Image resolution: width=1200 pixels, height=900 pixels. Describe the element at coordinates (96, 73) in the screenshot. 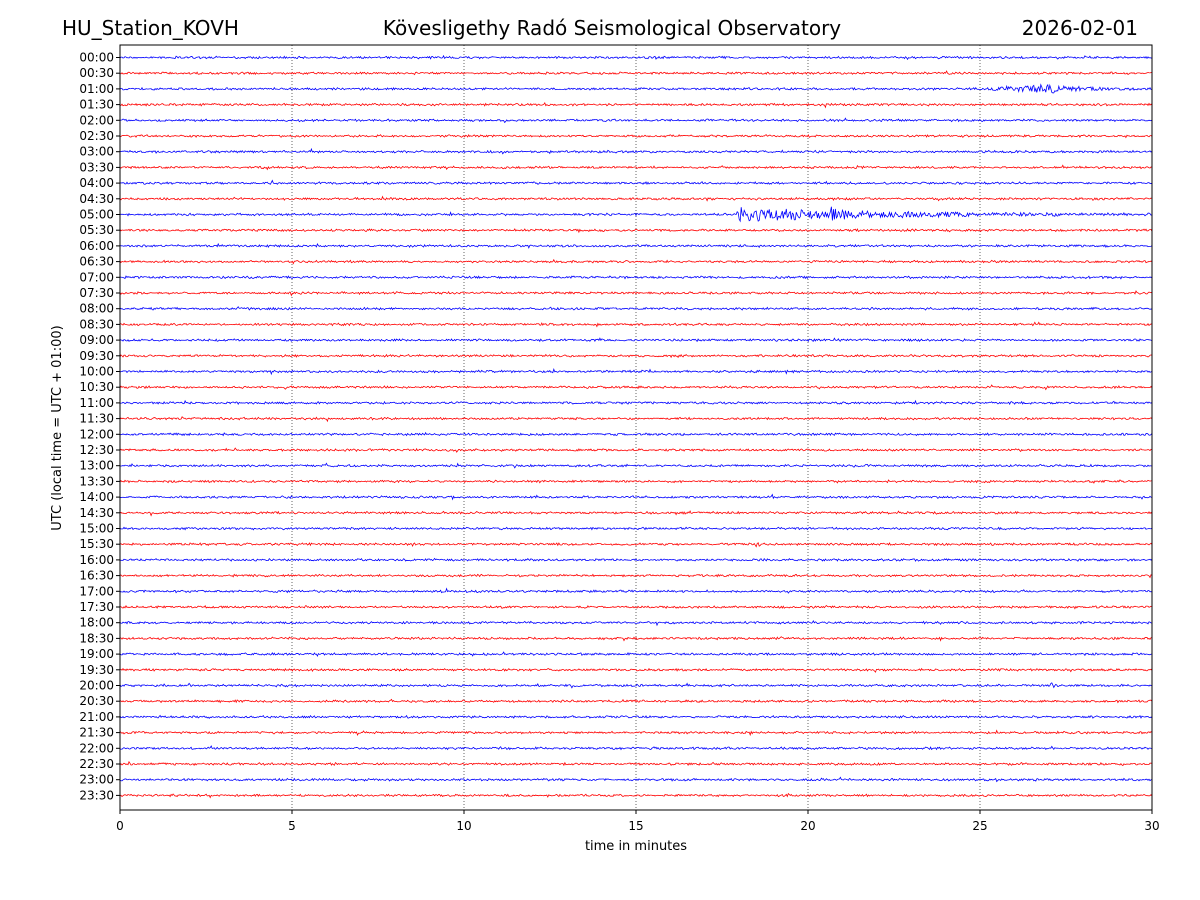

I see `y-tick-label: 00:30` at that location.